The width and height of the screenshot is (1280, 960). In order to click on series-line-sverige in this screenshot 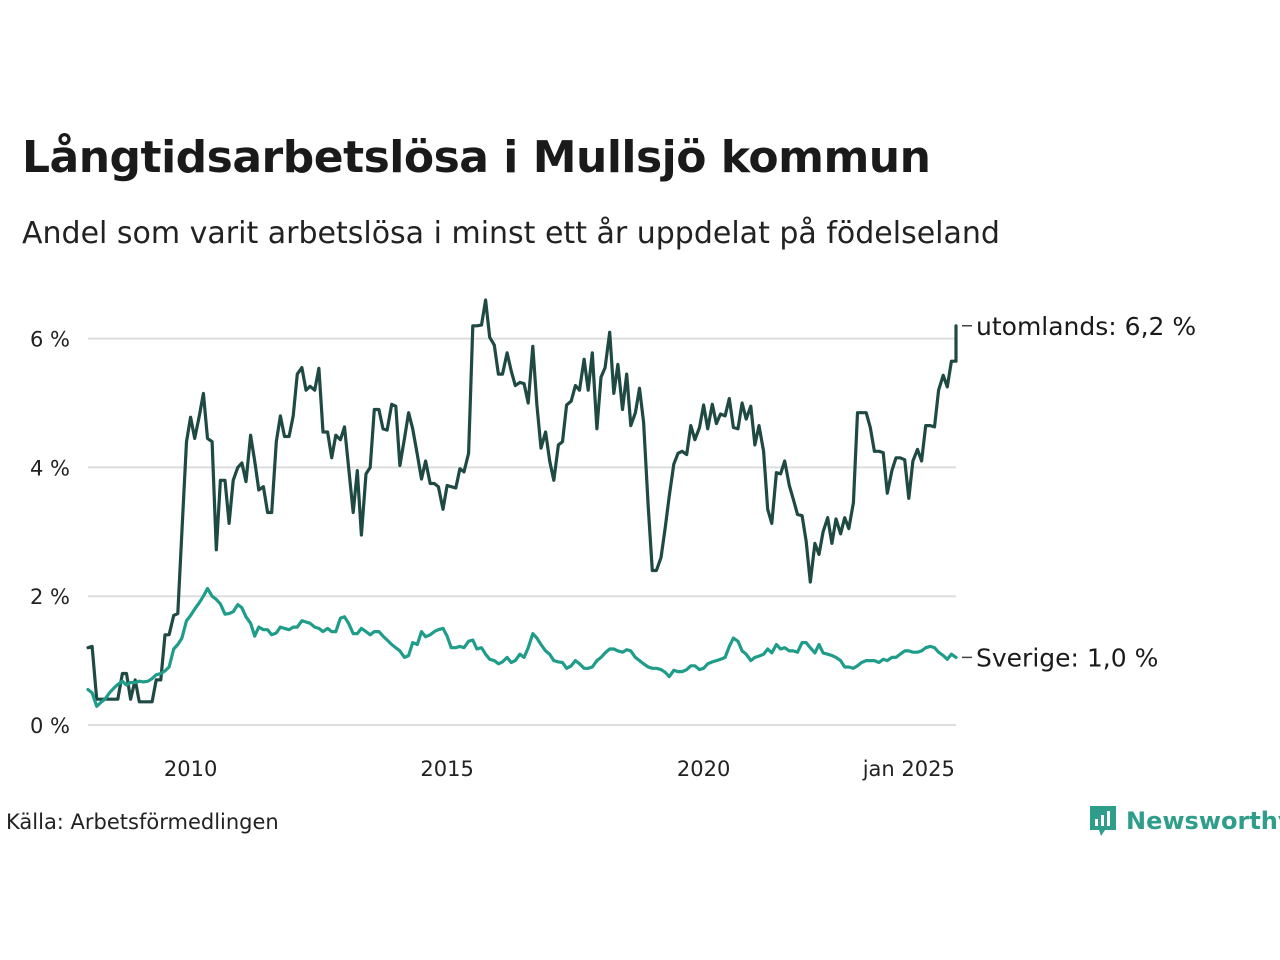, I will do `click(522, 647)`.